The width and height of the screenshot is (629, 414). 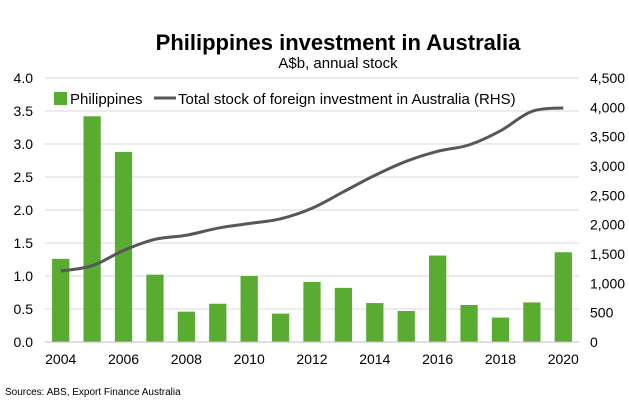 I want to click on y-axis-left-ticks: 0.0 0.5 1.0 1.5 2.0 2.5 3.0 3.5 4.0, so click(x=24, y=210).